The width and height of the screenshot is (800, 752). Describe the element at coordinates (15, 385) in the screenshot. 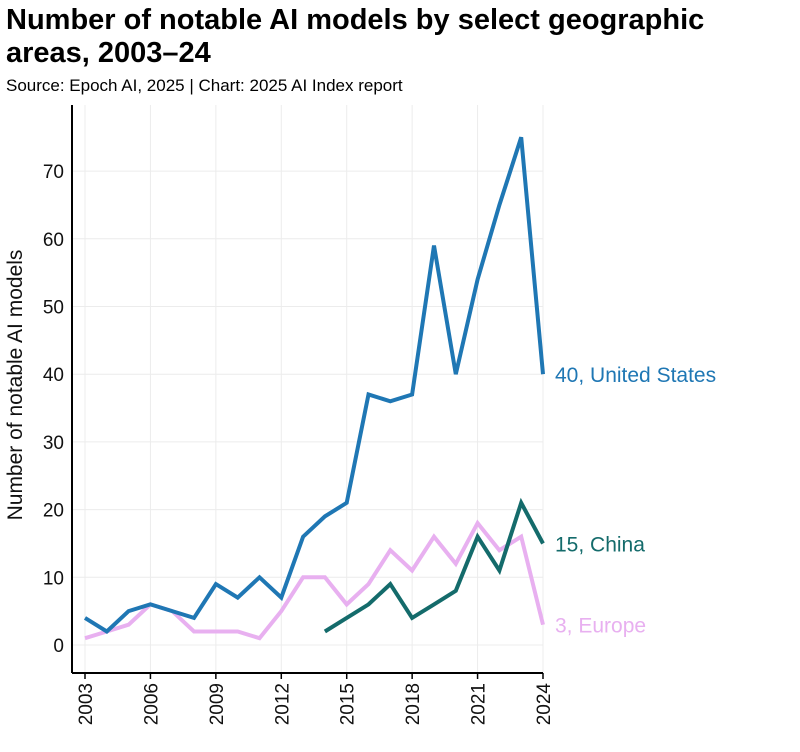

I see `y-axis-label: Number of notable AI models` at that location.